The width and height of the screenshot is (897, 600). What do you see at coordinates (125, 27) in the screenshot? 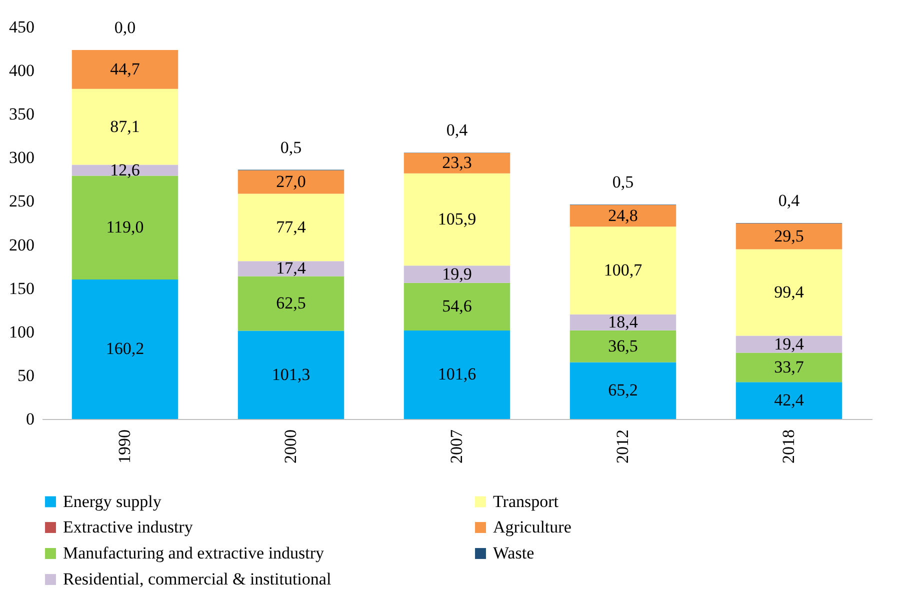
I see `data-label: 0,0` at bounding box center [125, 27].